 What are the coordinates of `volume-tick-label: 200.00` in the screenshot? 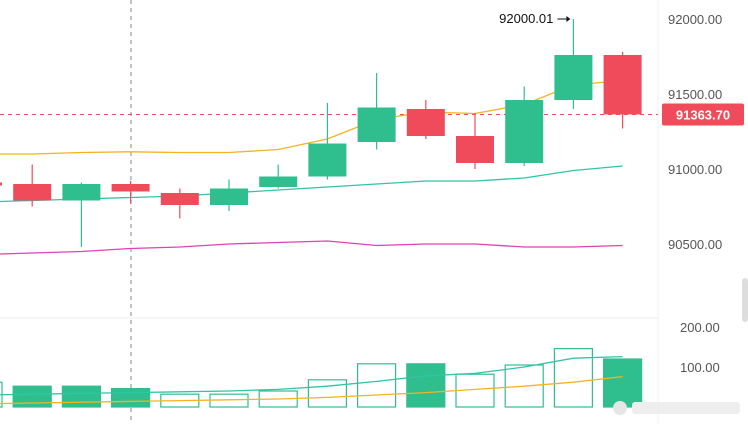 It's located at (700, 327).